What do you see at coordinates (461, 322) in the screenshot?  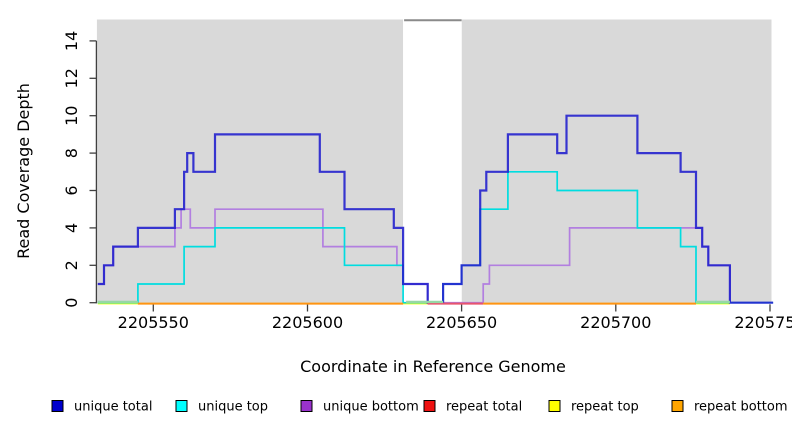 I see `x-tick-label: 2205650` at bounding box center [461, 322].